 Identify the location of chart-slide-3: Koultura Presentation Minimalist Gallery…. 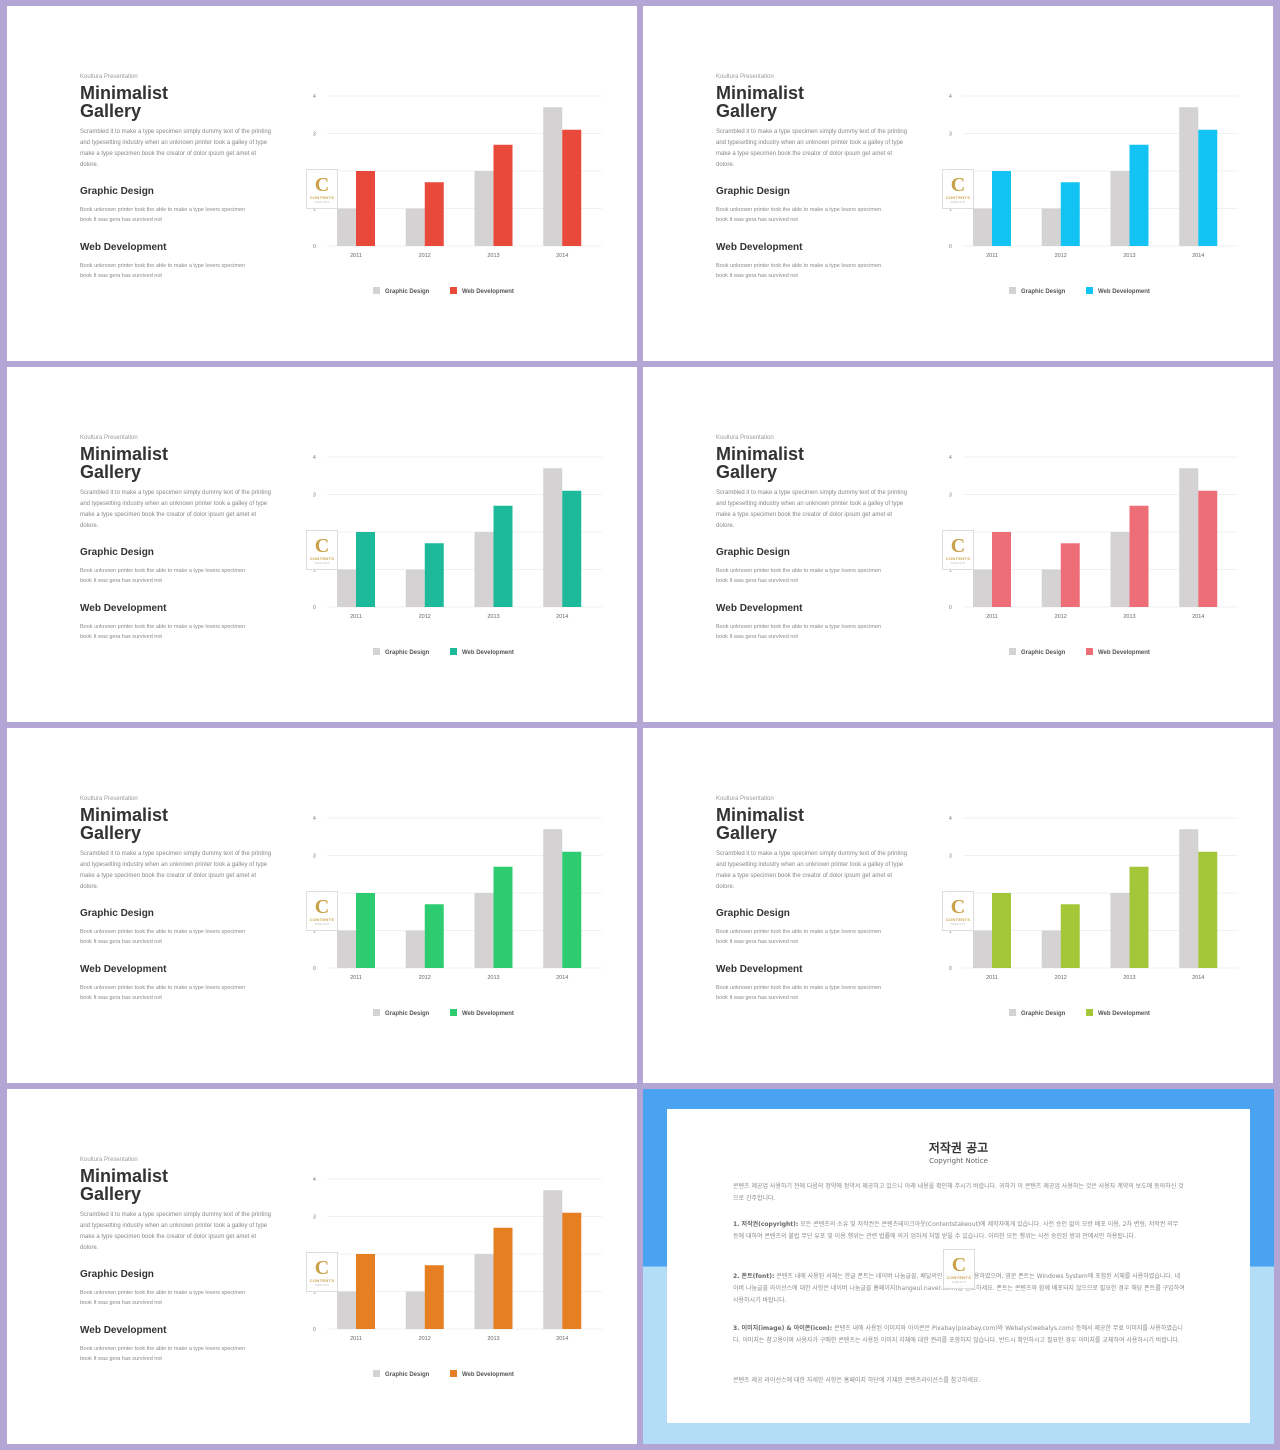
(322, 544).